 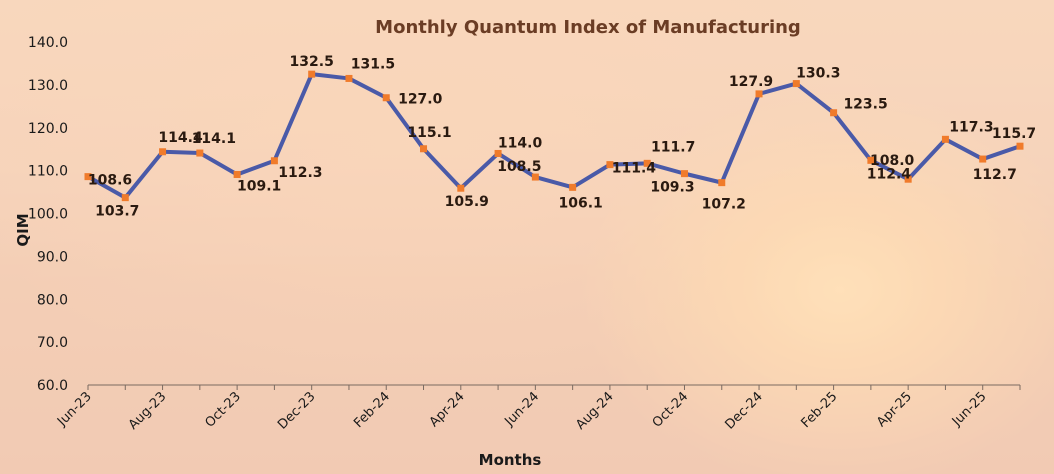 I want to click on x-tick-label: Jun-25, so click(x=969, y=409).